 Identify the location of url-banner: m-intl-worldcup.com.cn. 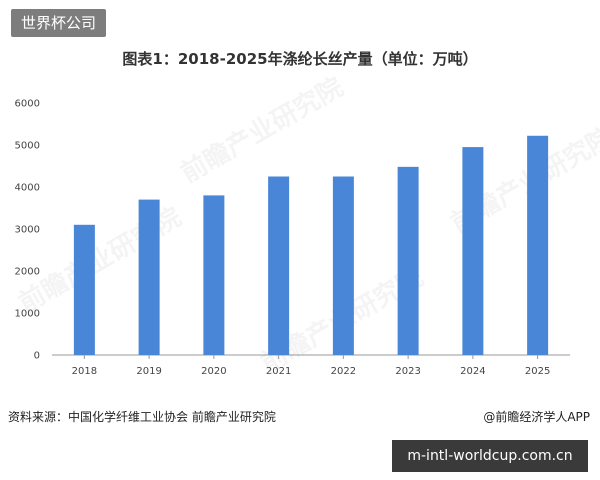
(490, 456).